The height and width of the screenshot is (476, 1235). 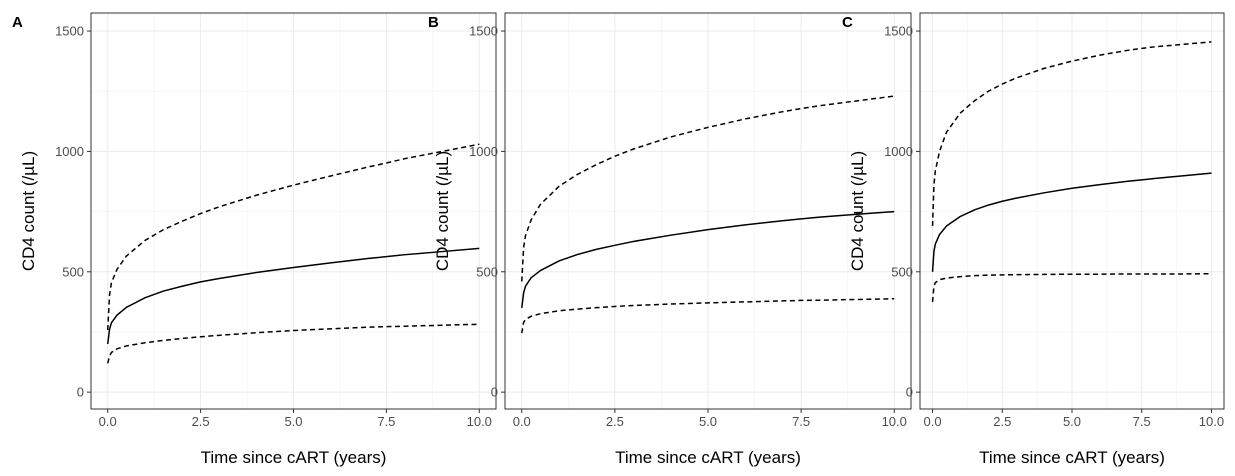 I want to click on panel-label: C, so click(x=847, y=22).